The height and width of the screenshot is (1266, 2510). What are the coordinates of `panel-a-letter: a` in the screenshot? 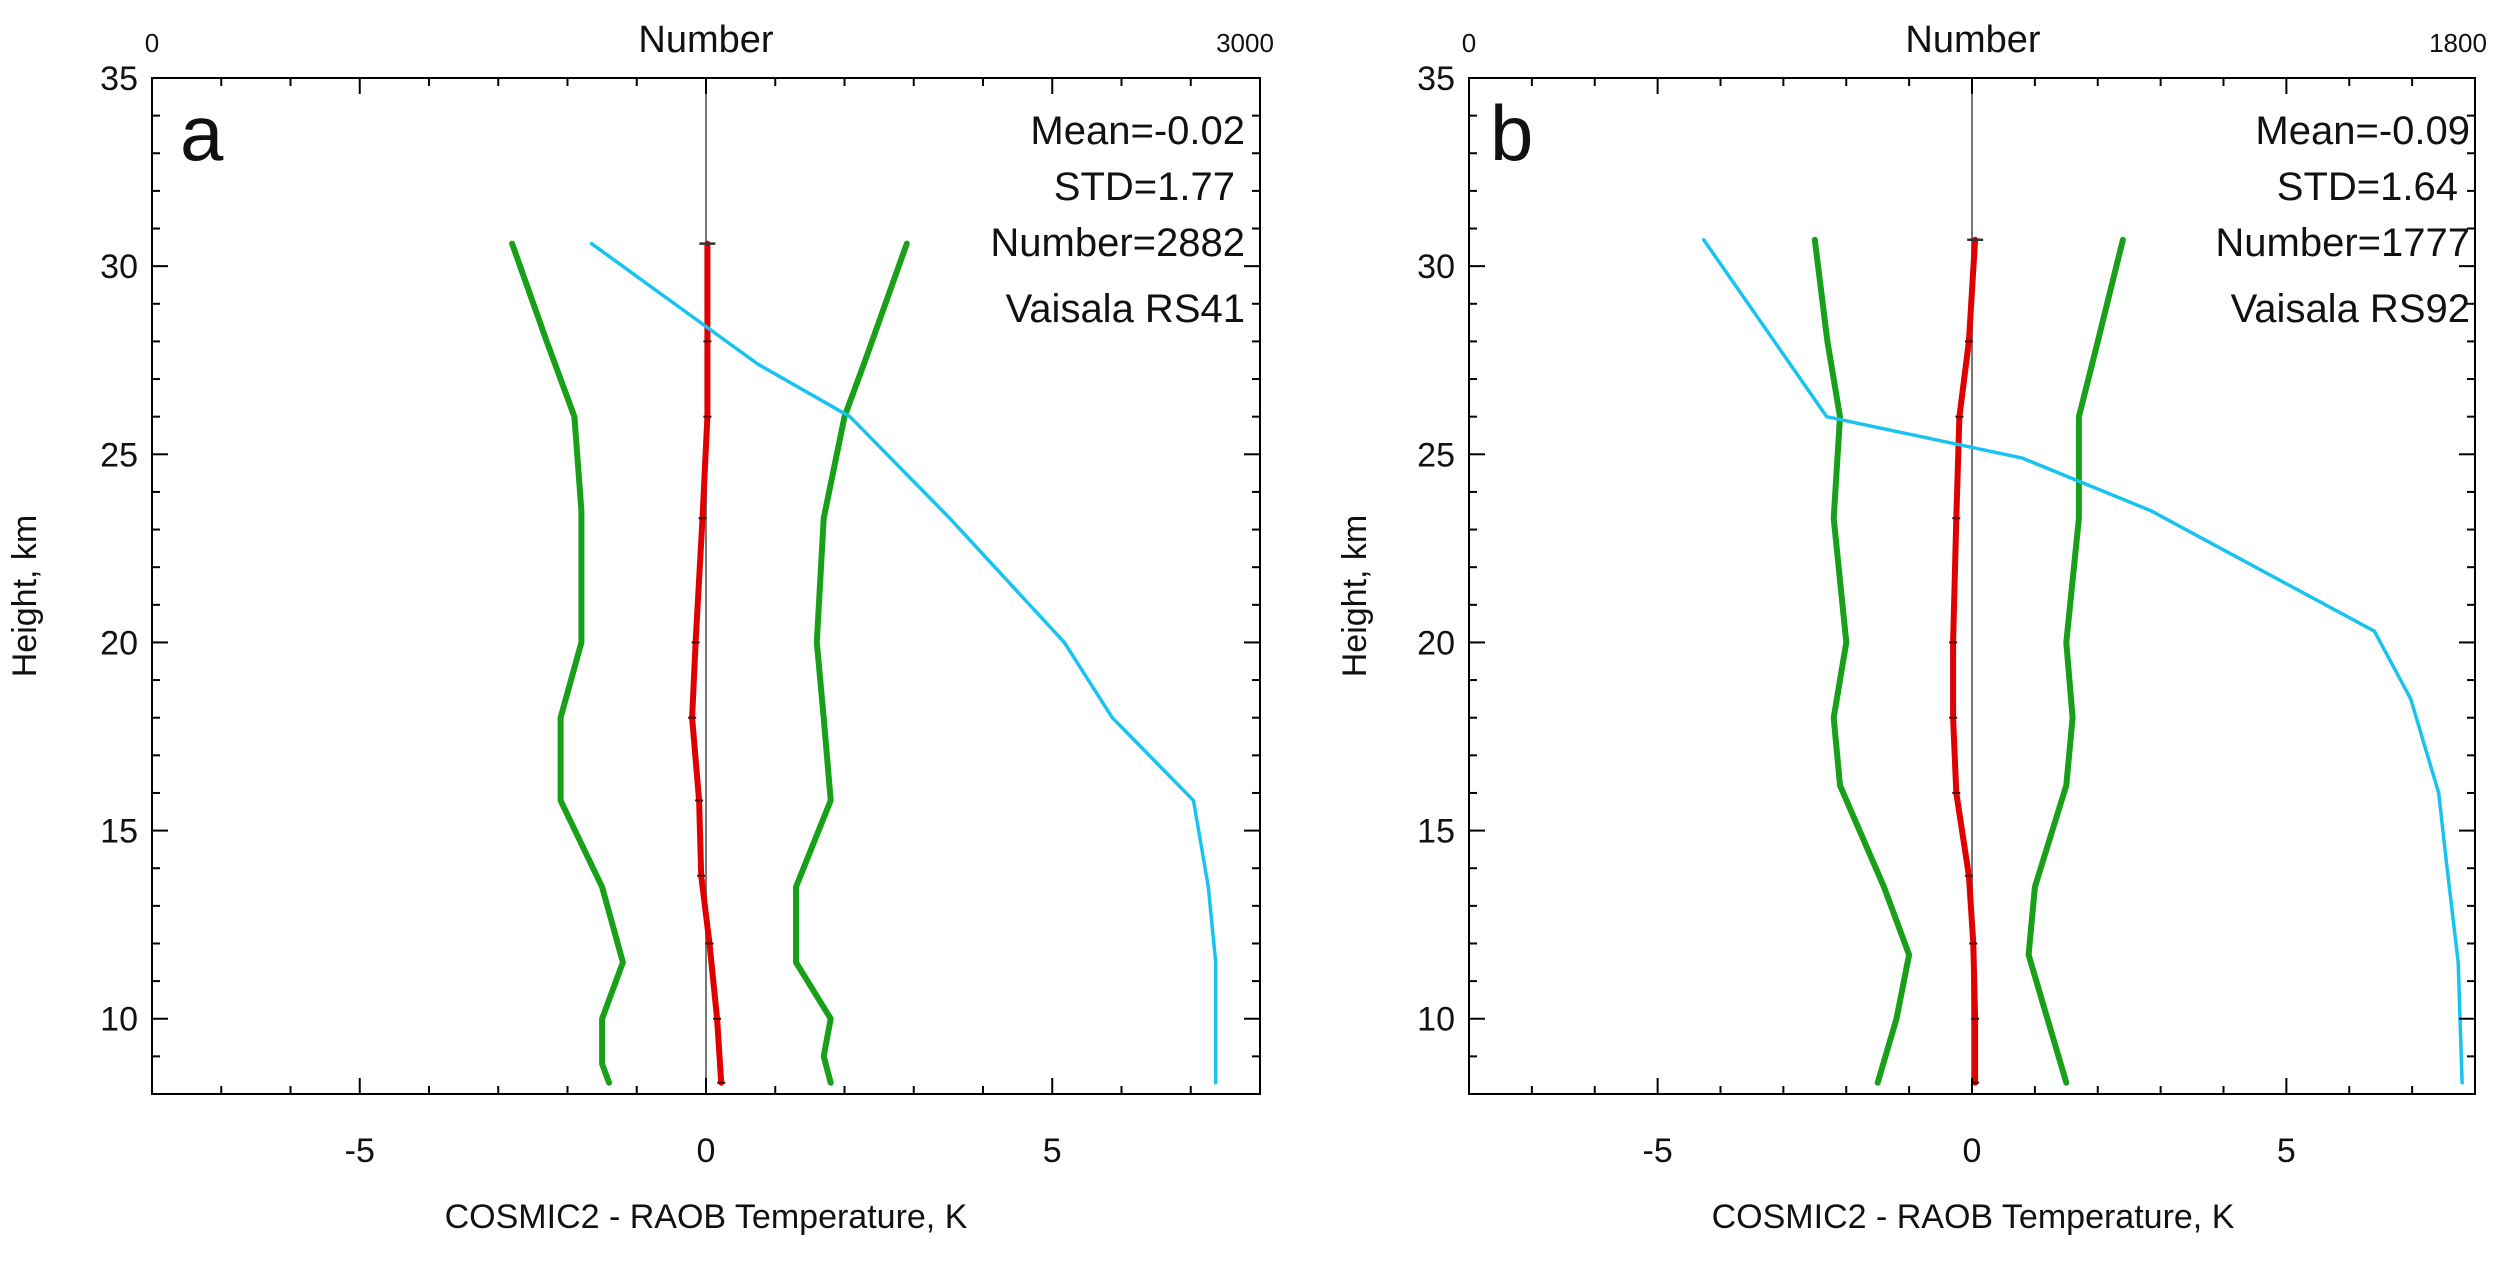 It's located at (202, 133).